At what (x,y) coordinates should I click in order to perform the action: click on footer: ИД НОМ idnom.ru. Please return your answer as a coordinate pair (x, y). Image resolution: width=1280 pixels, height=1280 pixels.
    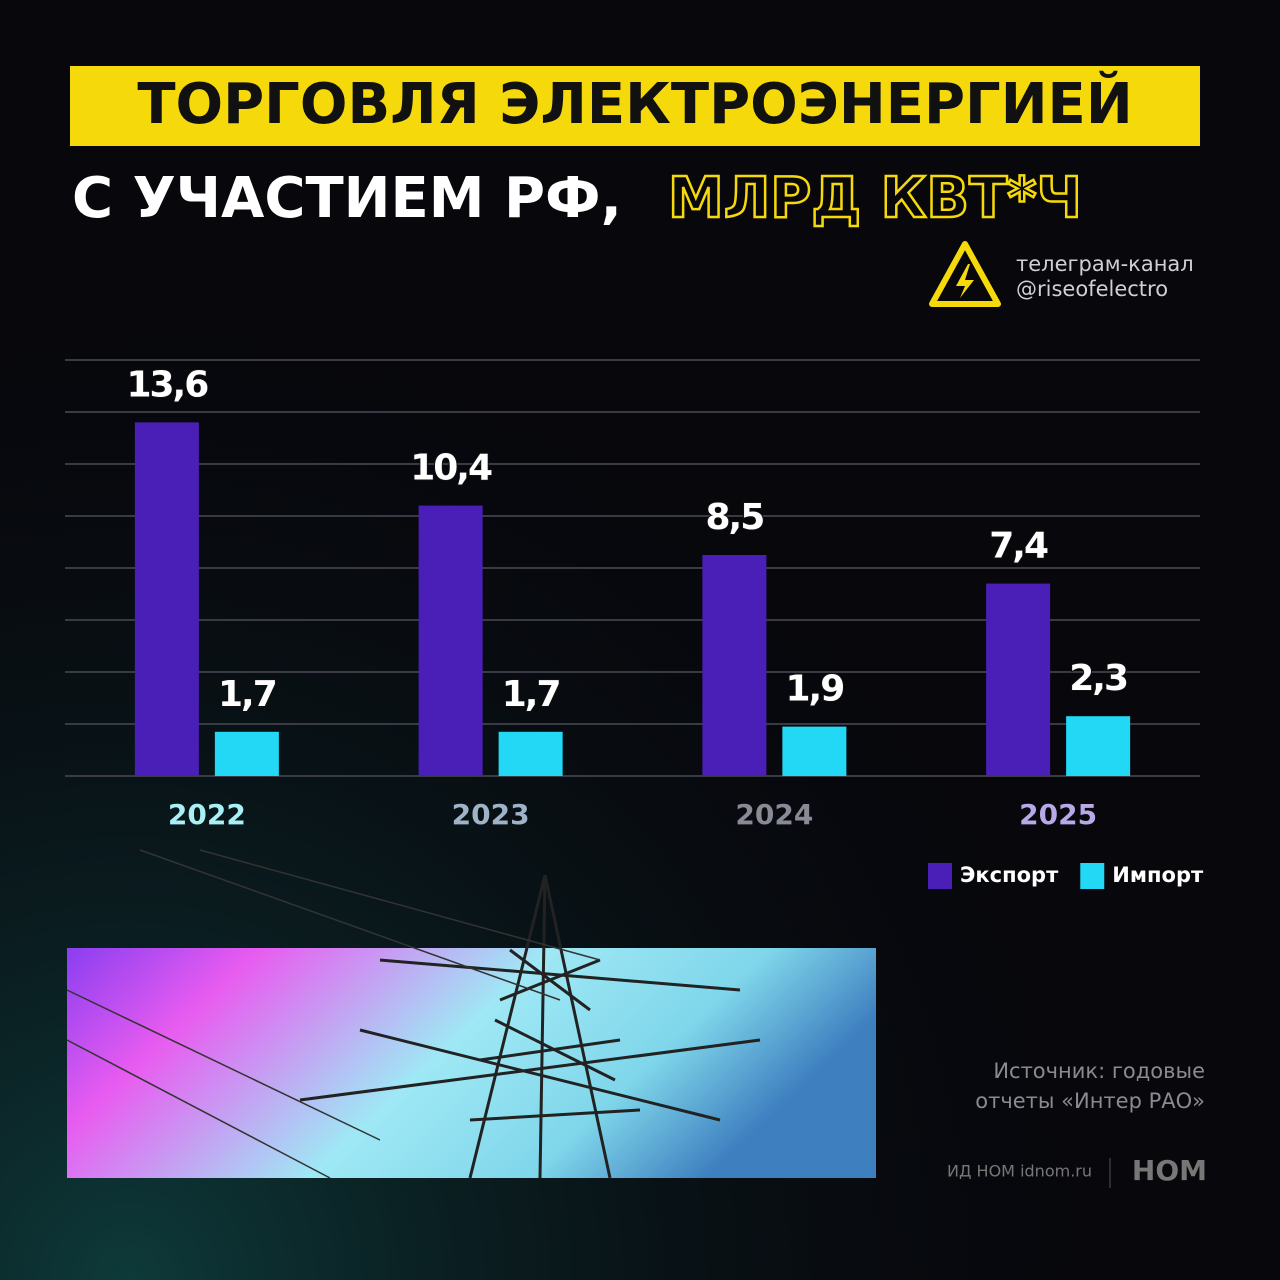
    Looking at the image, I should click on (1019, 1171).